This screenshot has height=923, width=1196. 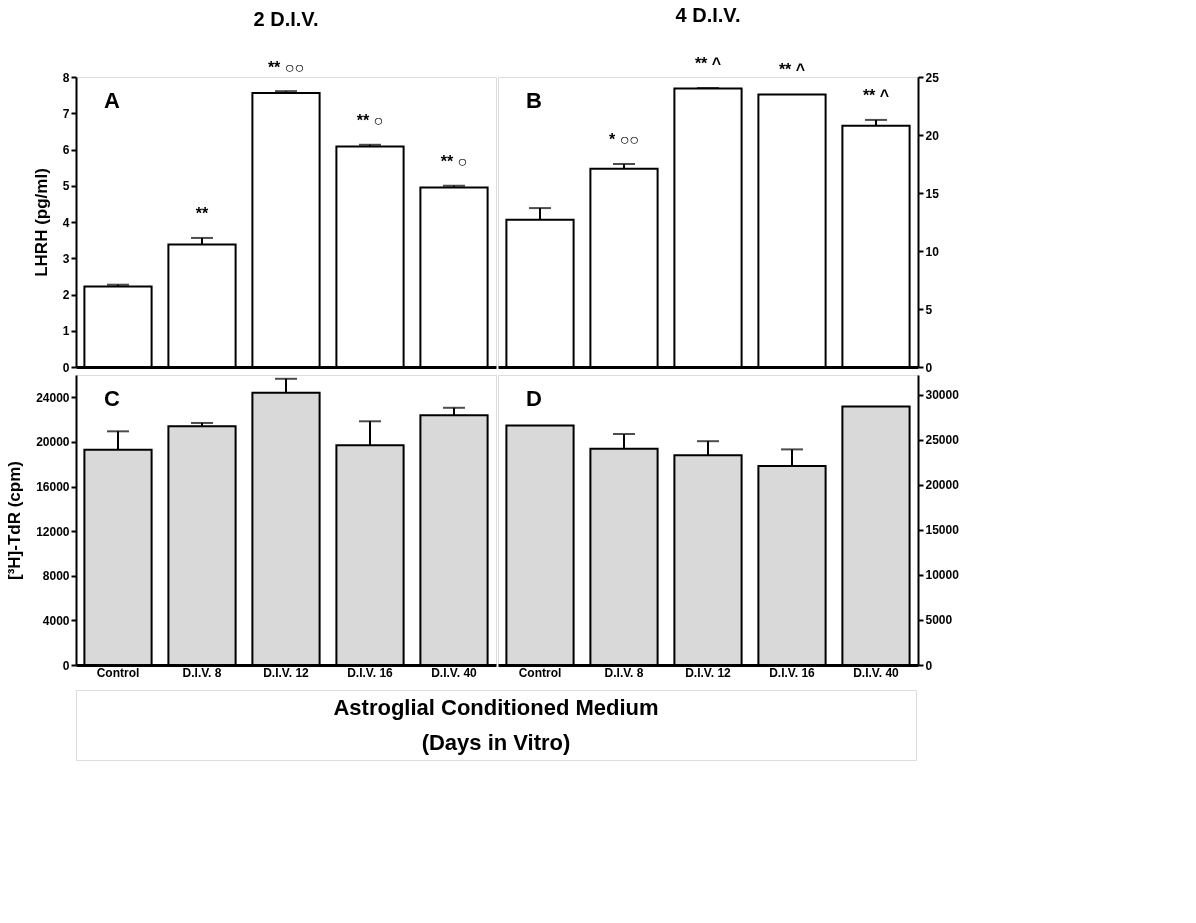 What do you see at coordinates (112, 398) in the screenshot?
I see `annotation: C` at bounding box center [112, 398].